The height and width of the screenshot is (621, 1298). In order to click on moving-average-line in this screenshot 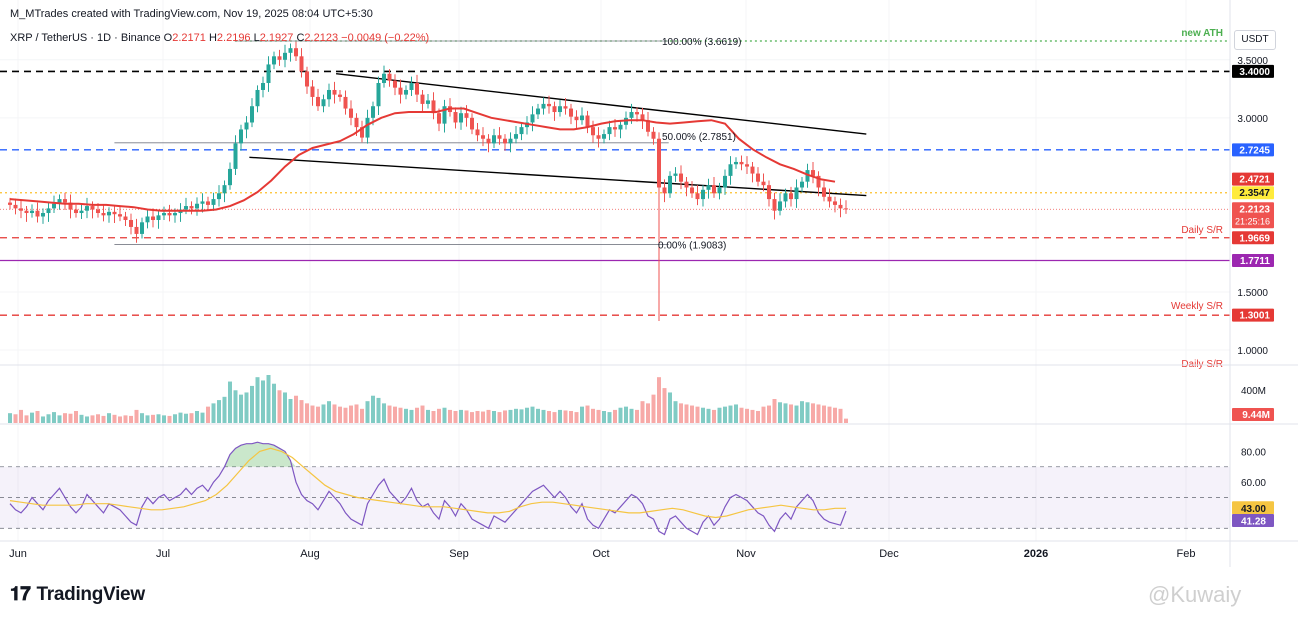, I will do `click(422, 159)`.